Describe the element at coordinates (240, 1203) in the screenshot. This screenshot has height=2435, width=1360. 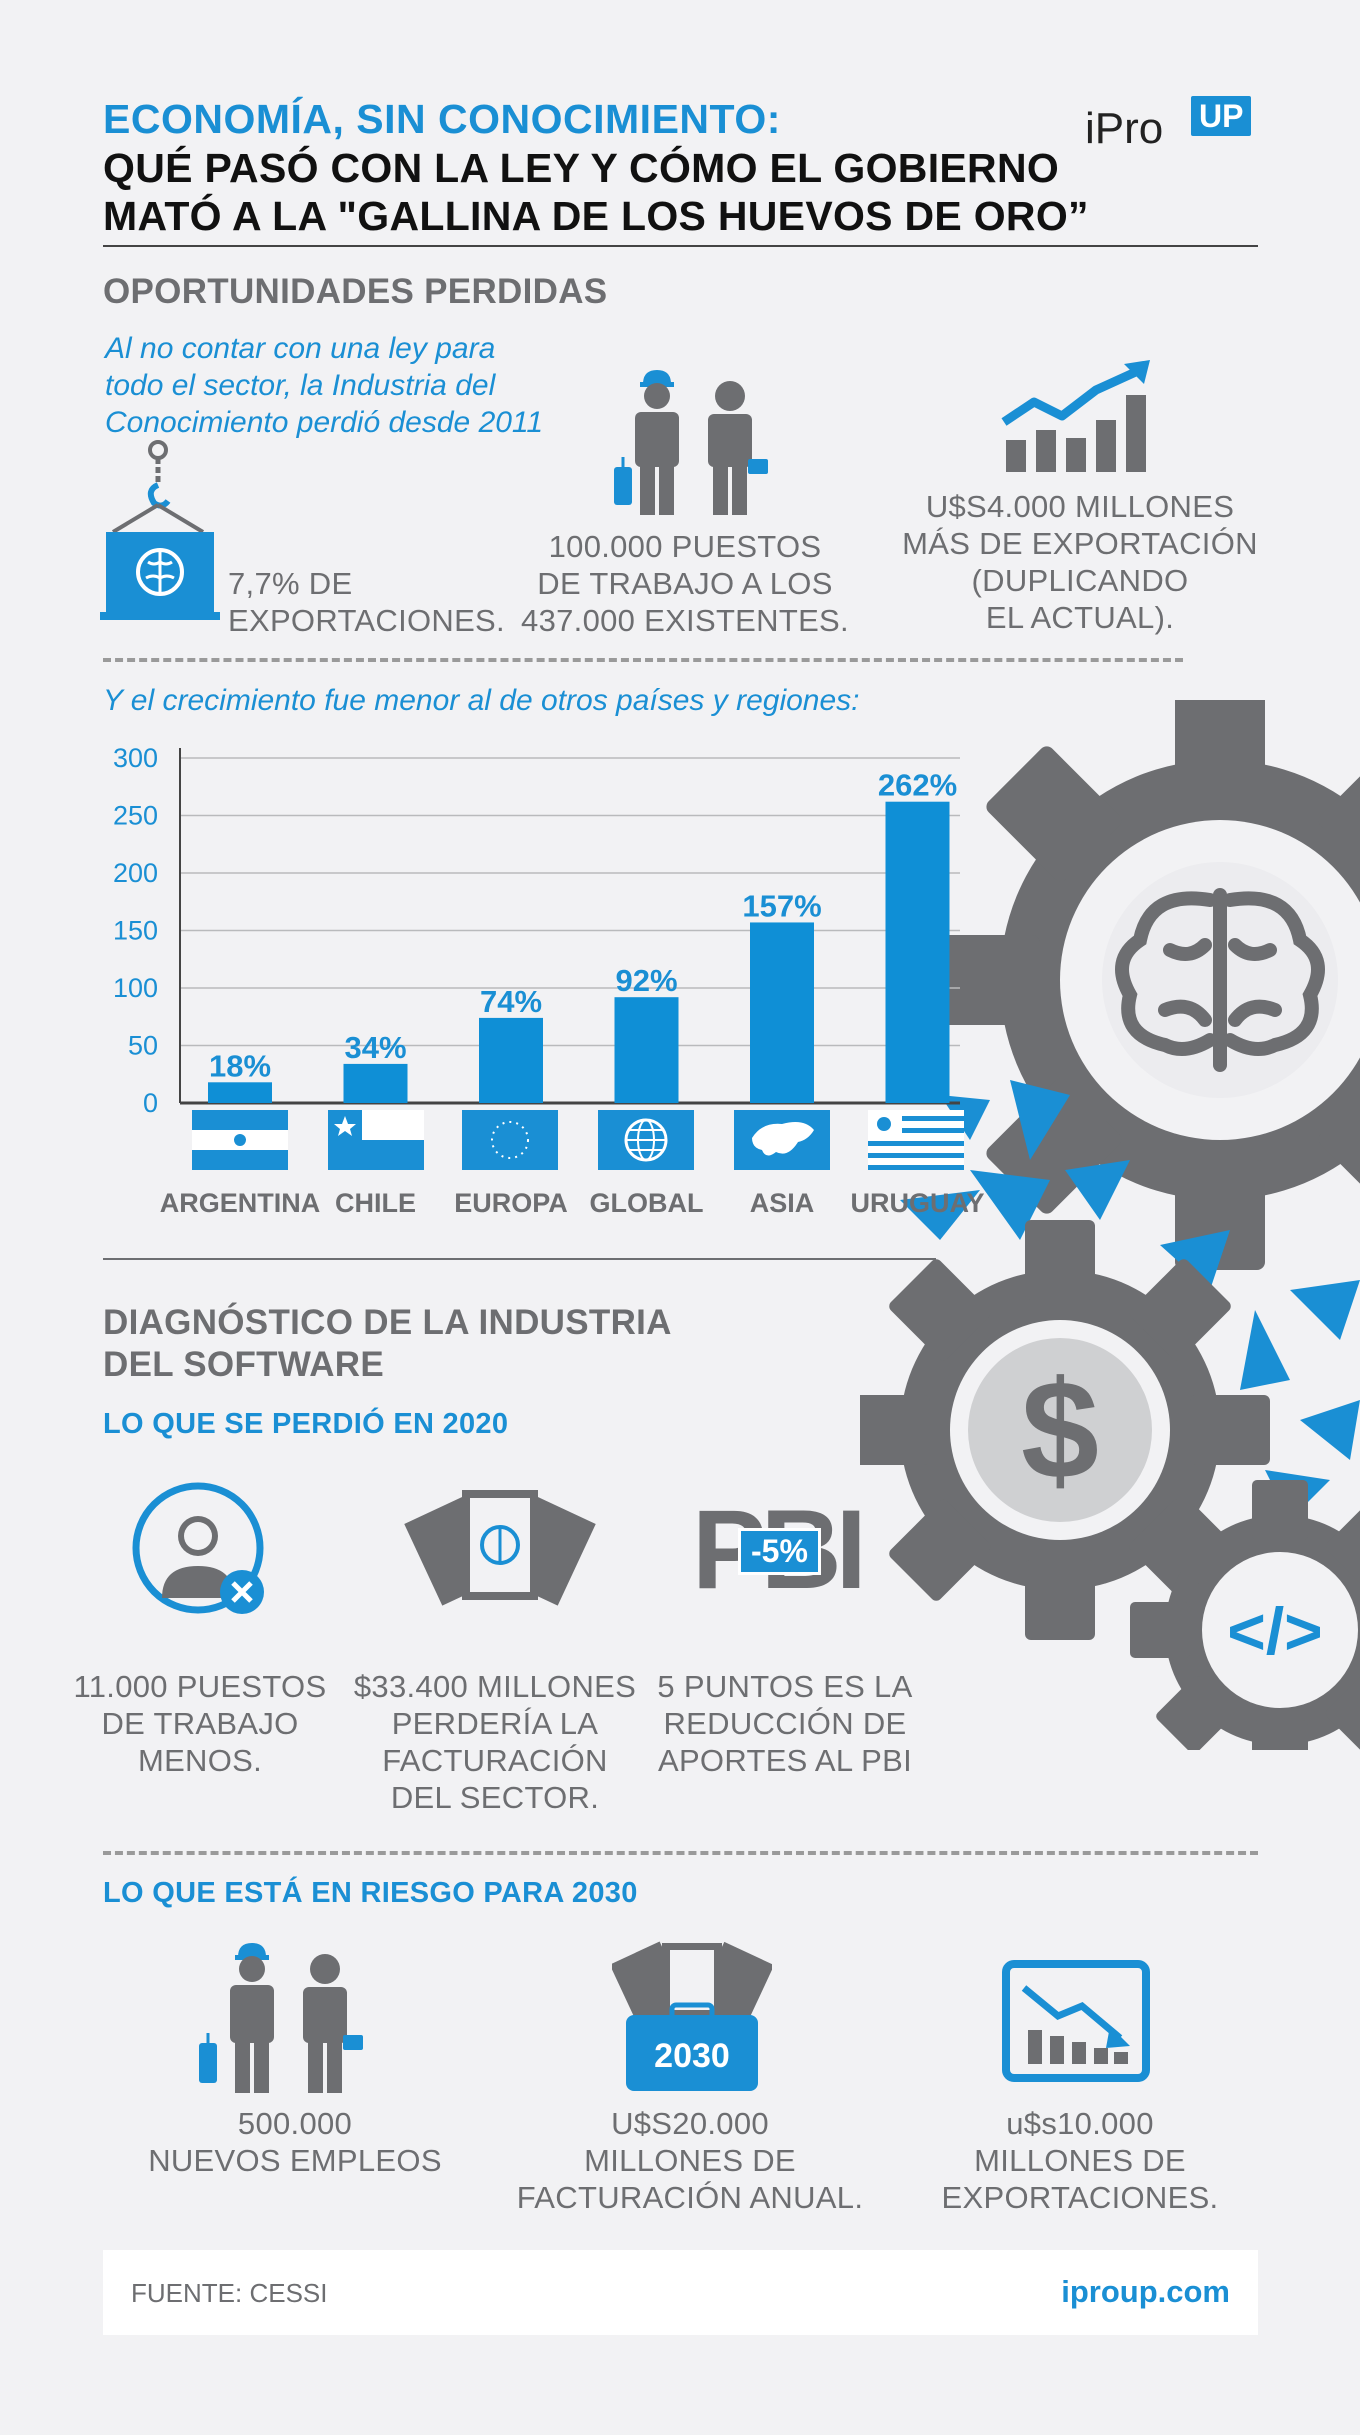
I see `category-label-argentina: ARGENTINA` at that location.